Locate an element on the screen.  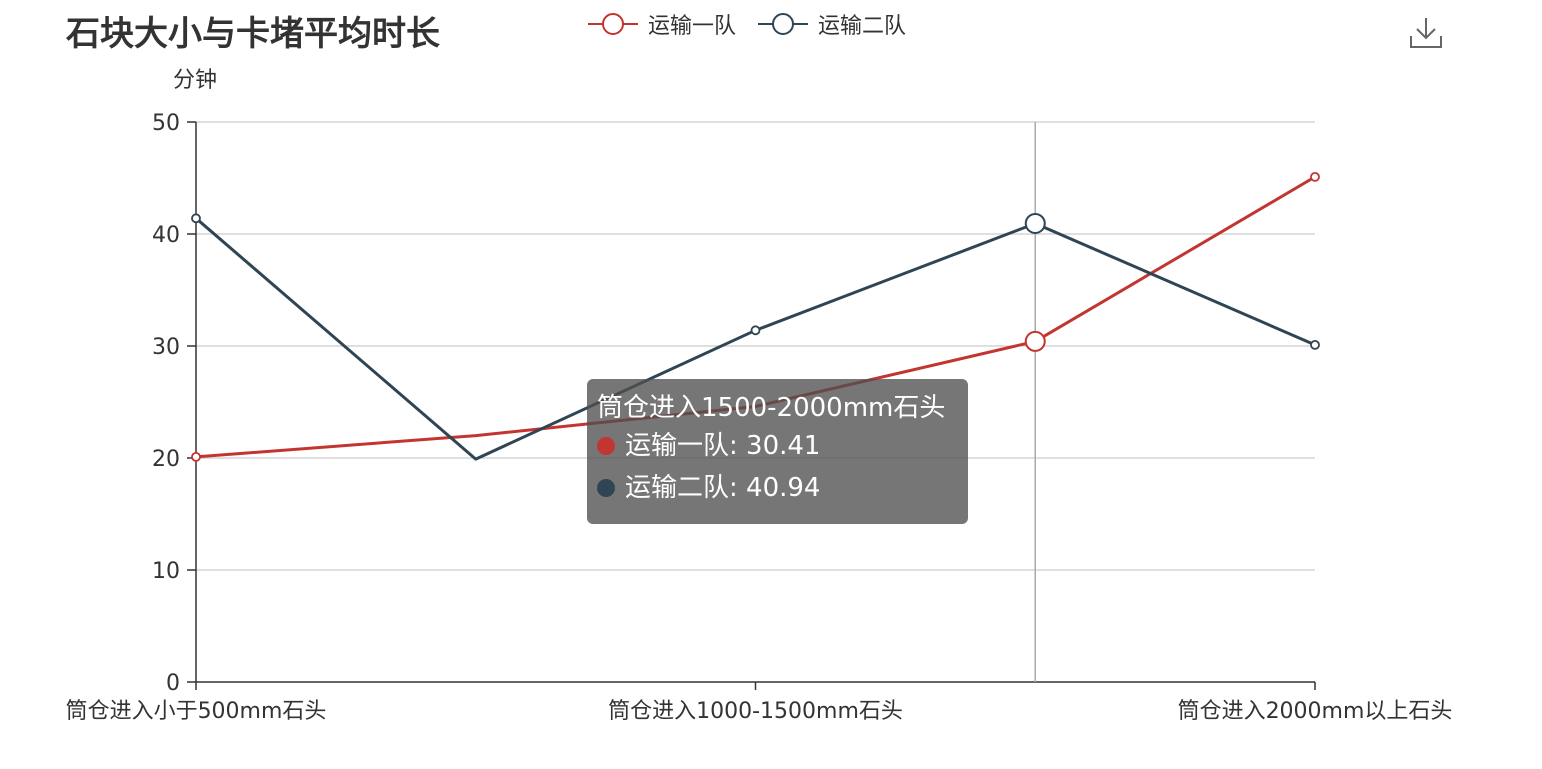
y-tick-label: 50 is located at coordinates (166, 123).